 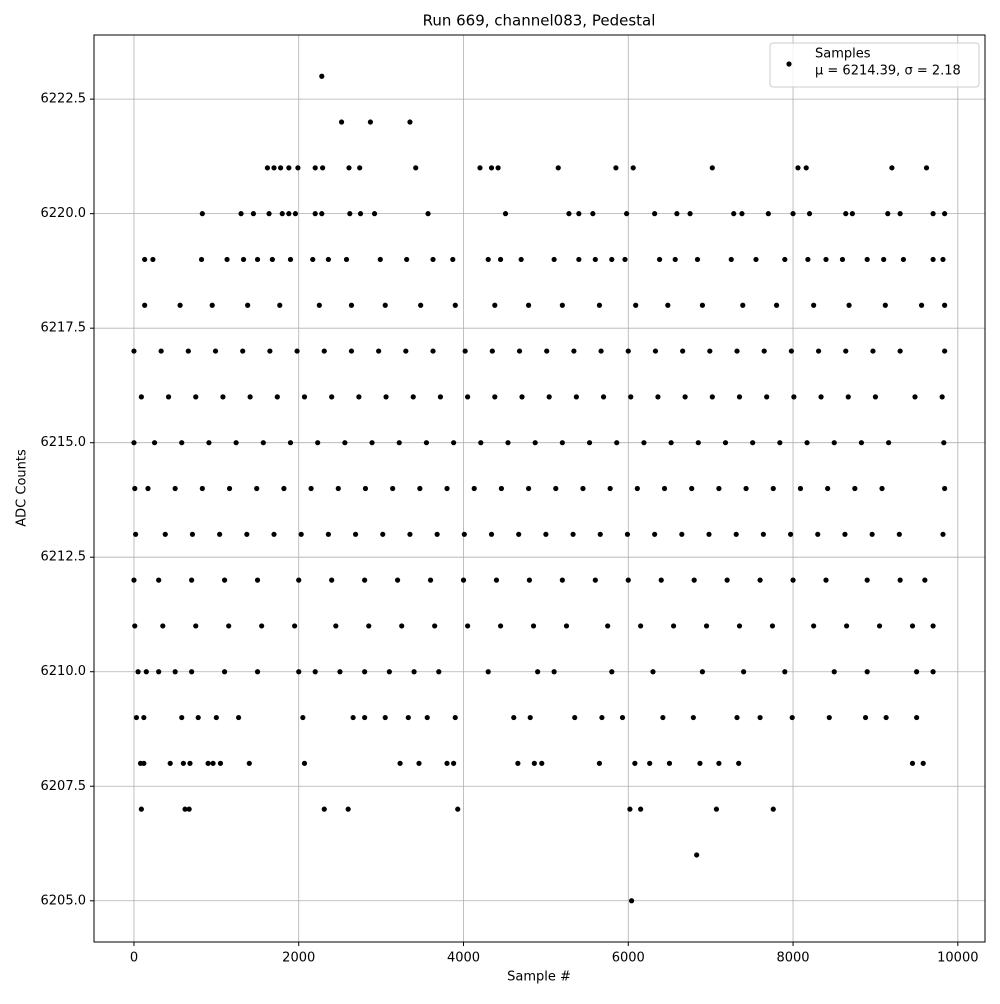 What do you see at coordinates (64, 557) in the screenshot?
I see `y-tick-label: 6212.5` at bounding box center [64, 557].